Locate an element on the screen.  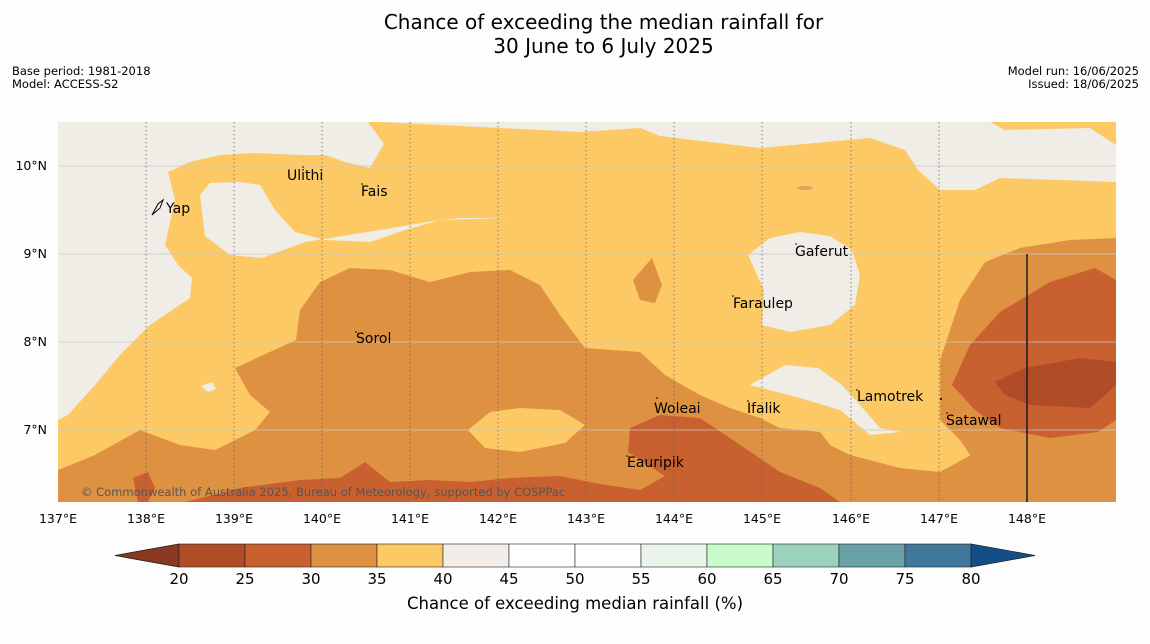
latitude-label: 10°N is located at coordinates (31, 165).